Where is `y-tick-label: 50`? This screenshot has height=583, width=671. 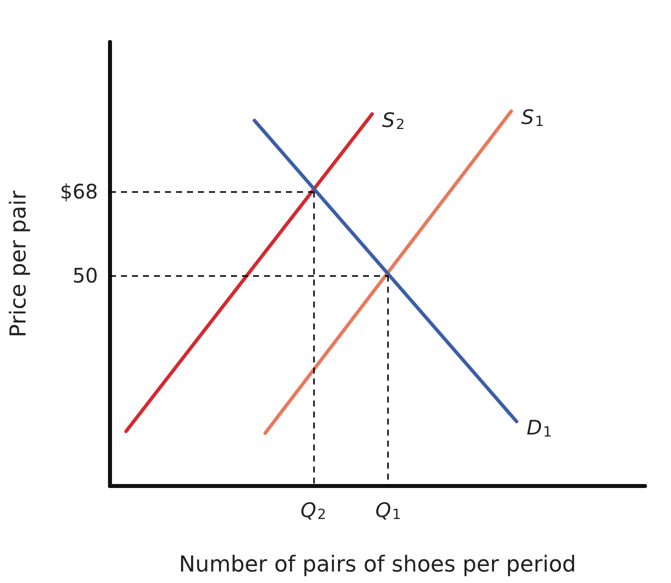
y-tick-label: 50 is located at coordinates (85, 276).